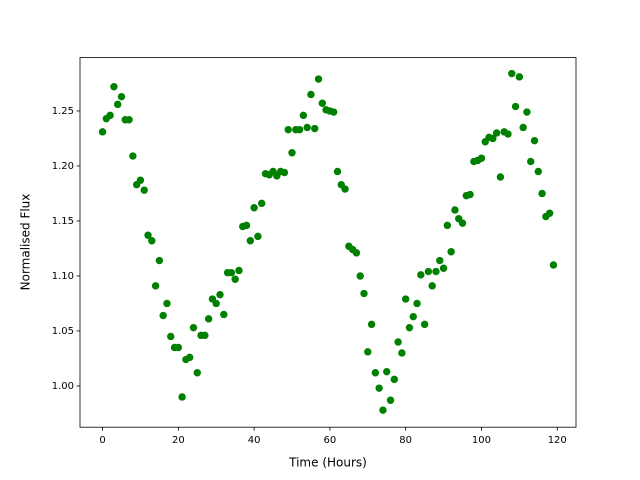  Describe the element at coordinates (63, 331) in the screenshot. I see `y-tick-label: 1.05` at that location.